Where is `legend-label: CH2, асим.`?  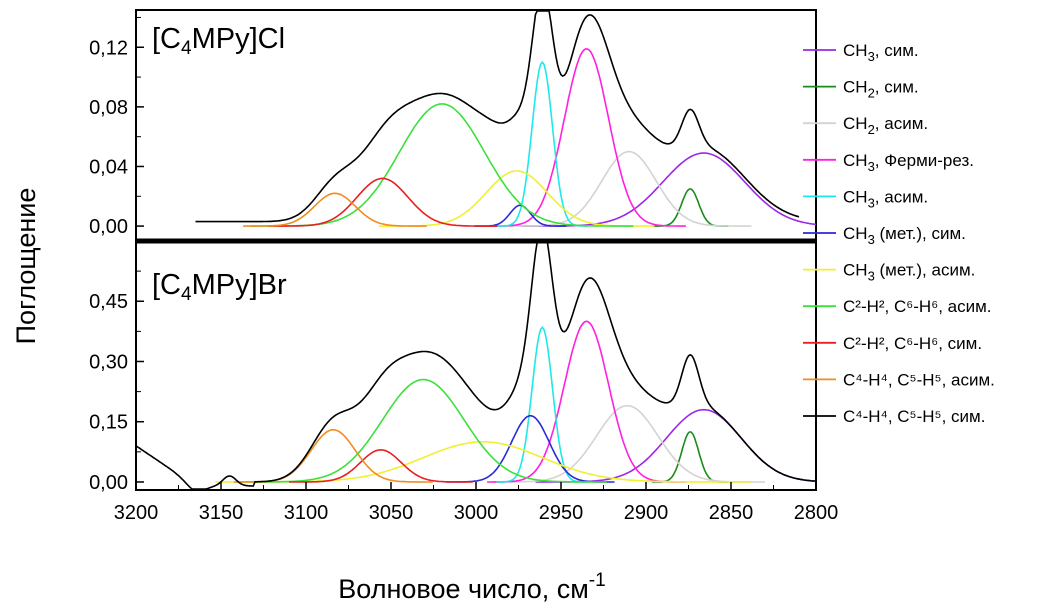
legend-label: CH2, асим. is located at coordinates (885, 125).